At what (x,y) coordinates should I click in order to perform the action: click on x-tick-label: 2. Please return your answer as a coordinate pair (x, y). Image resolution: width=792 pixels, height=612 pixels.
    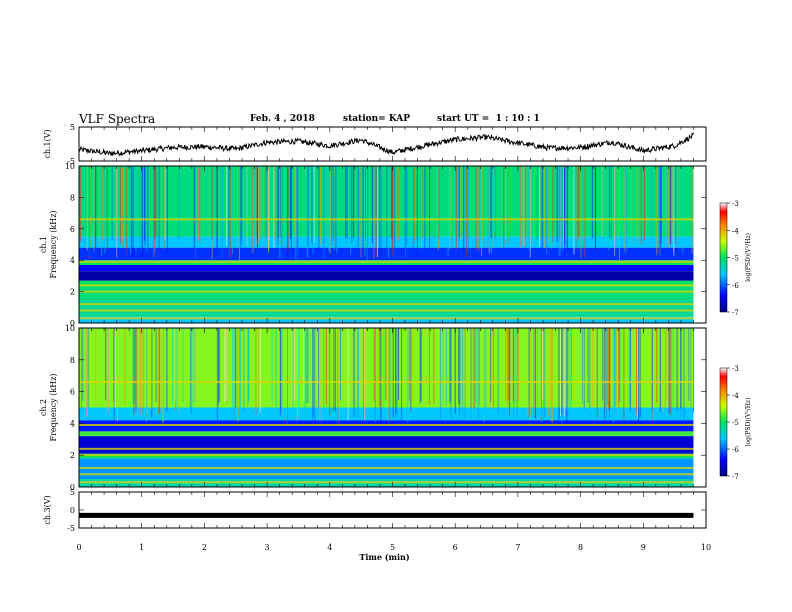
    Looking at the image, I should click on (204, 547).